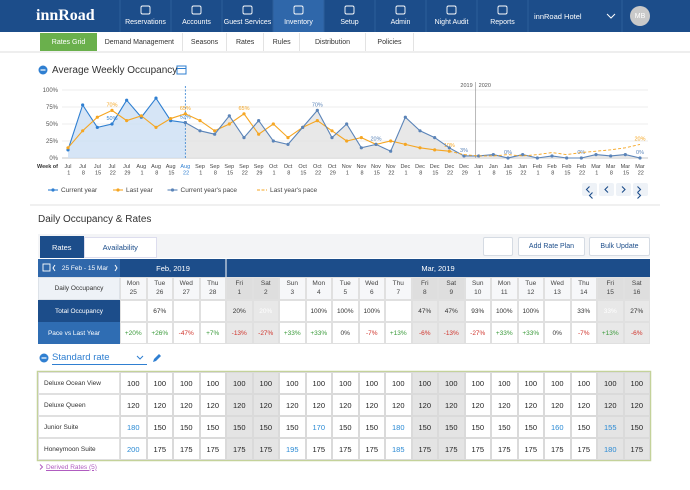 Image resolution: width=690 pixels, height=490 pixels. I want to click on rate-cell: 185, so click(398, 449).